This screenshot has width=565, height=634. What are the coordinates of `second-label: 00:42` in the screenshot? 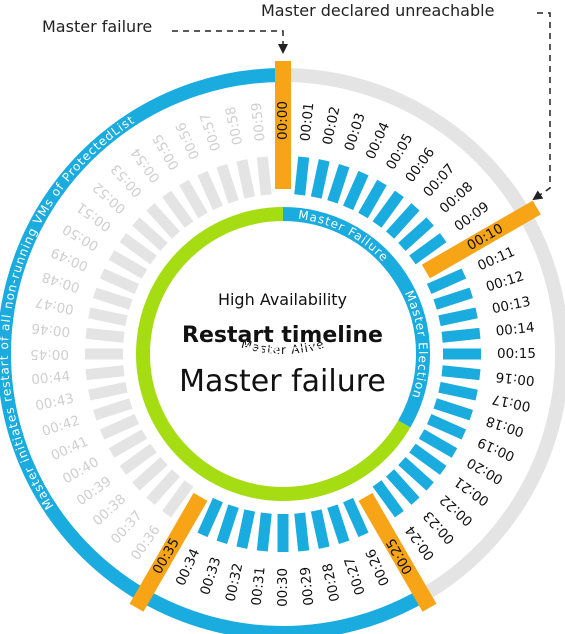 It's located at (61, 426).